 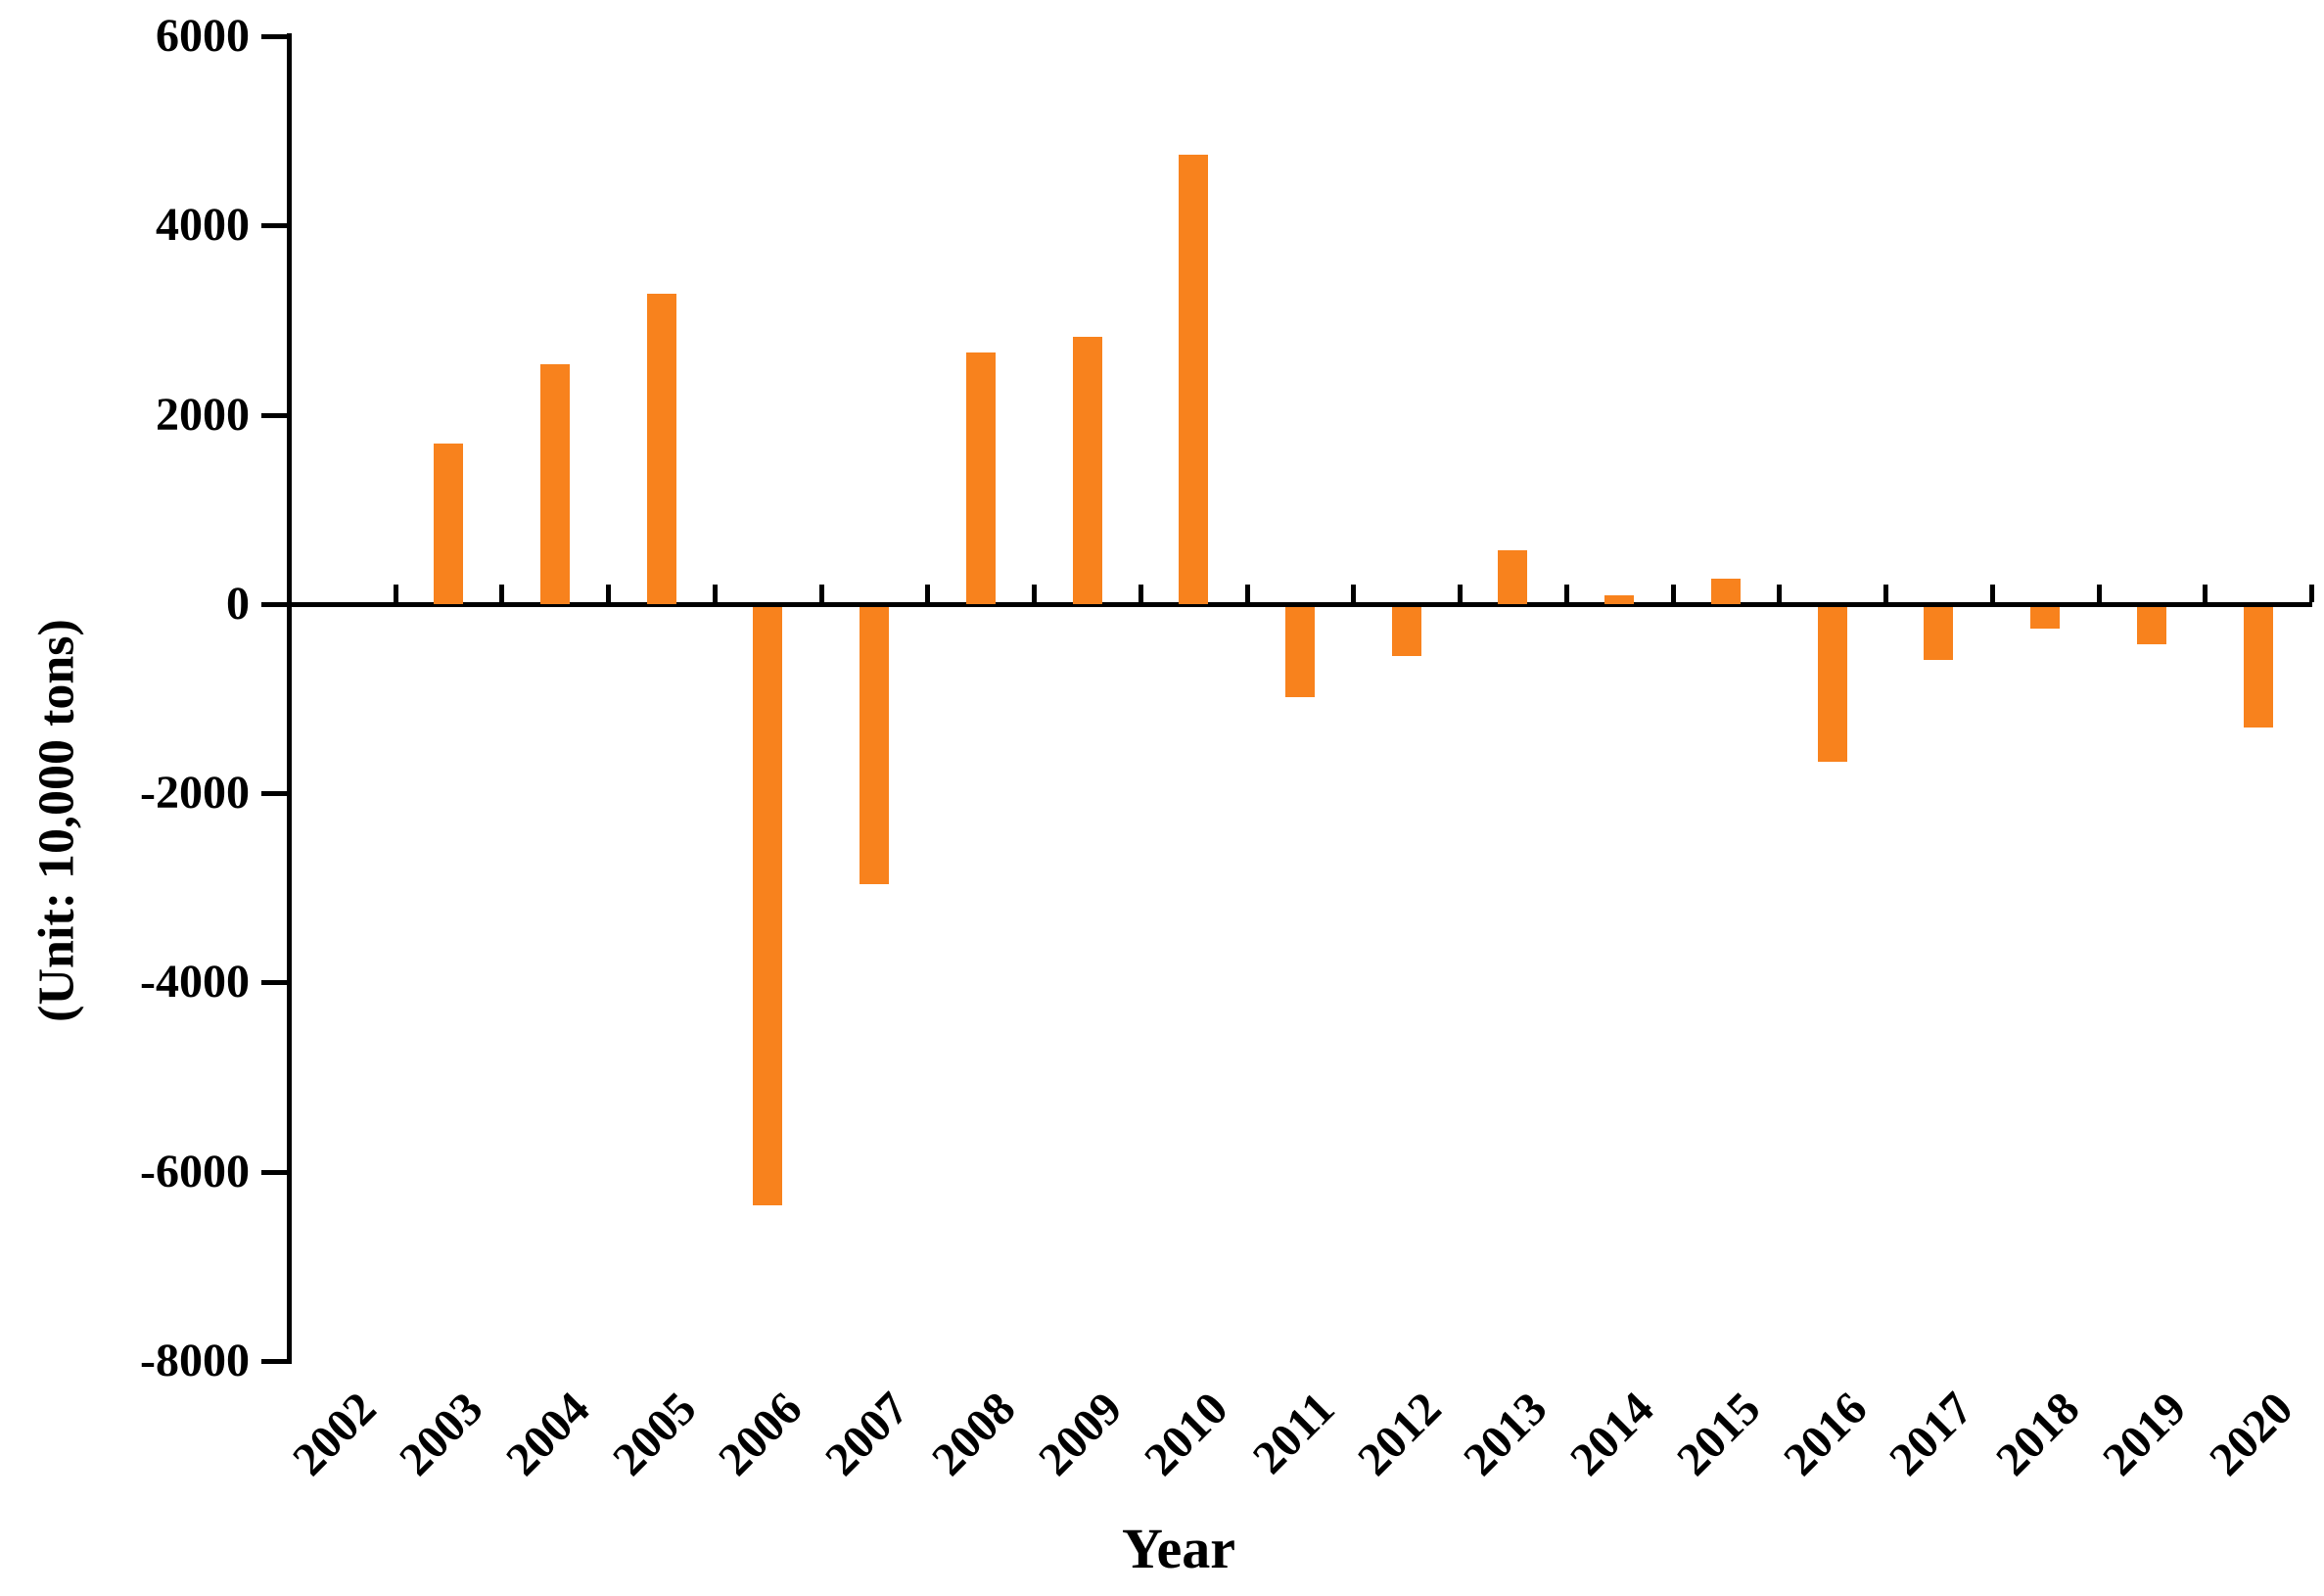 I want to click on y-axis-line, so click(x=289, y=698).